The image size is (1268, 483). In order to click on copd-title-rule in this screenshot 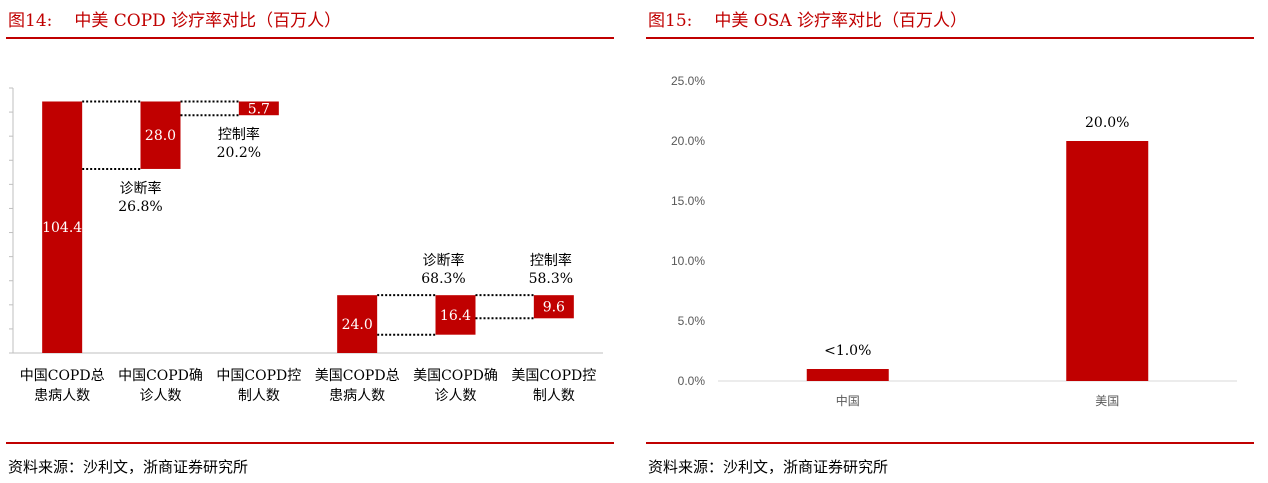, I will do `click(310, 38)`.